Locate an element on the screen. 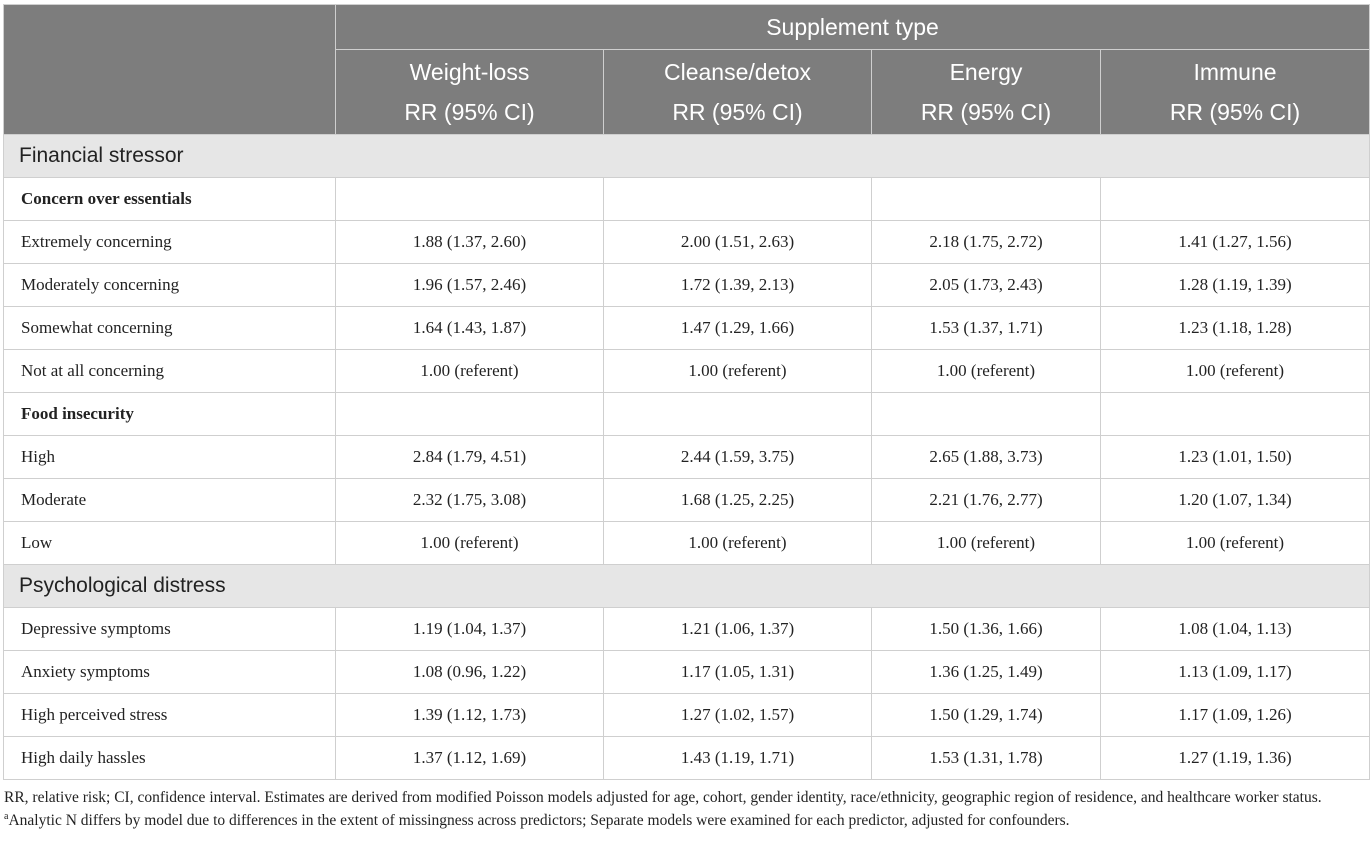 The width and height of the screenshot is (1372, 859). value-cell: 2.00 (1.51, 2.63) is located at coordinates (737, 242).